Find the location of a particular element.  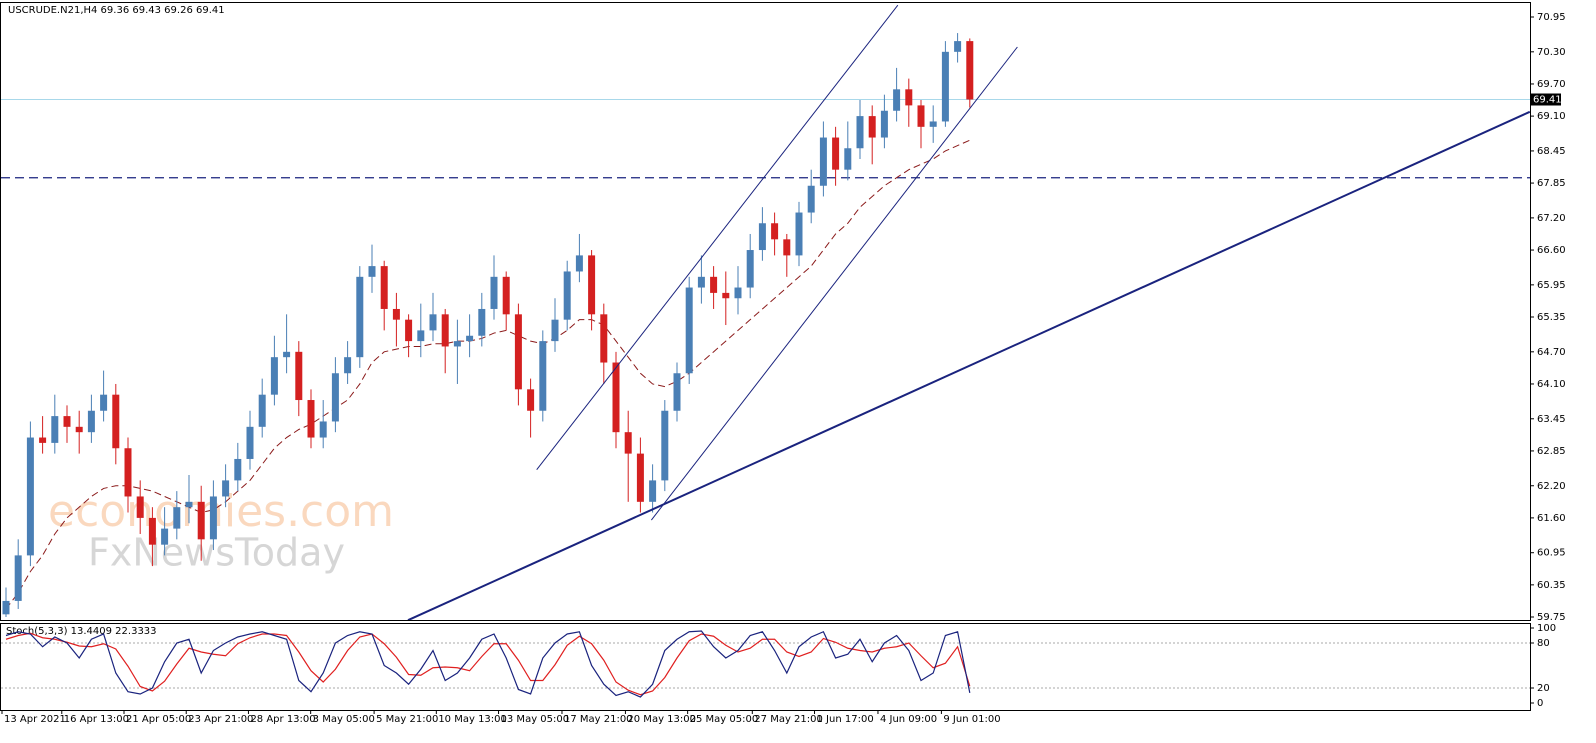

indicator-panel is located at coordinates (765, 667).